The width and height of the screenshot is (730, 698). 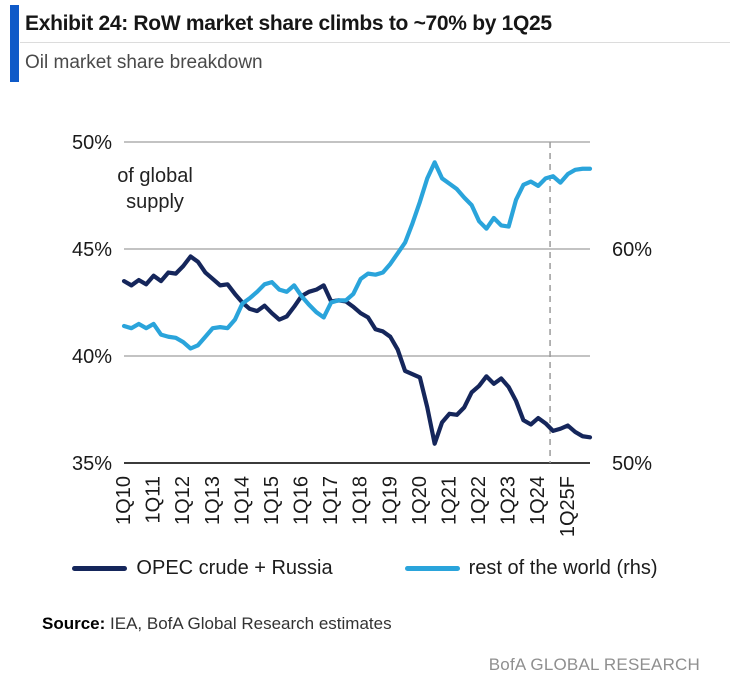 What do you see at coordinates (92, 357) in the screenshot?
I see `left-axis-tick-label: 40%` at bounding box center [92, 357].